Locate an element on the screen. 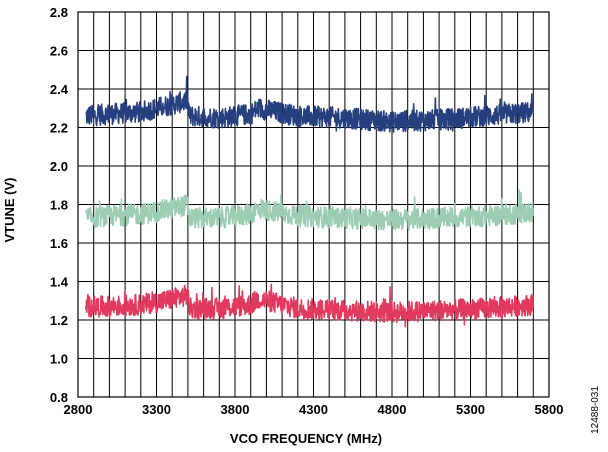 The height and width of the screenshot is (452, 608). y-tick-label: 0.8 is located at coordinates (59, 397).